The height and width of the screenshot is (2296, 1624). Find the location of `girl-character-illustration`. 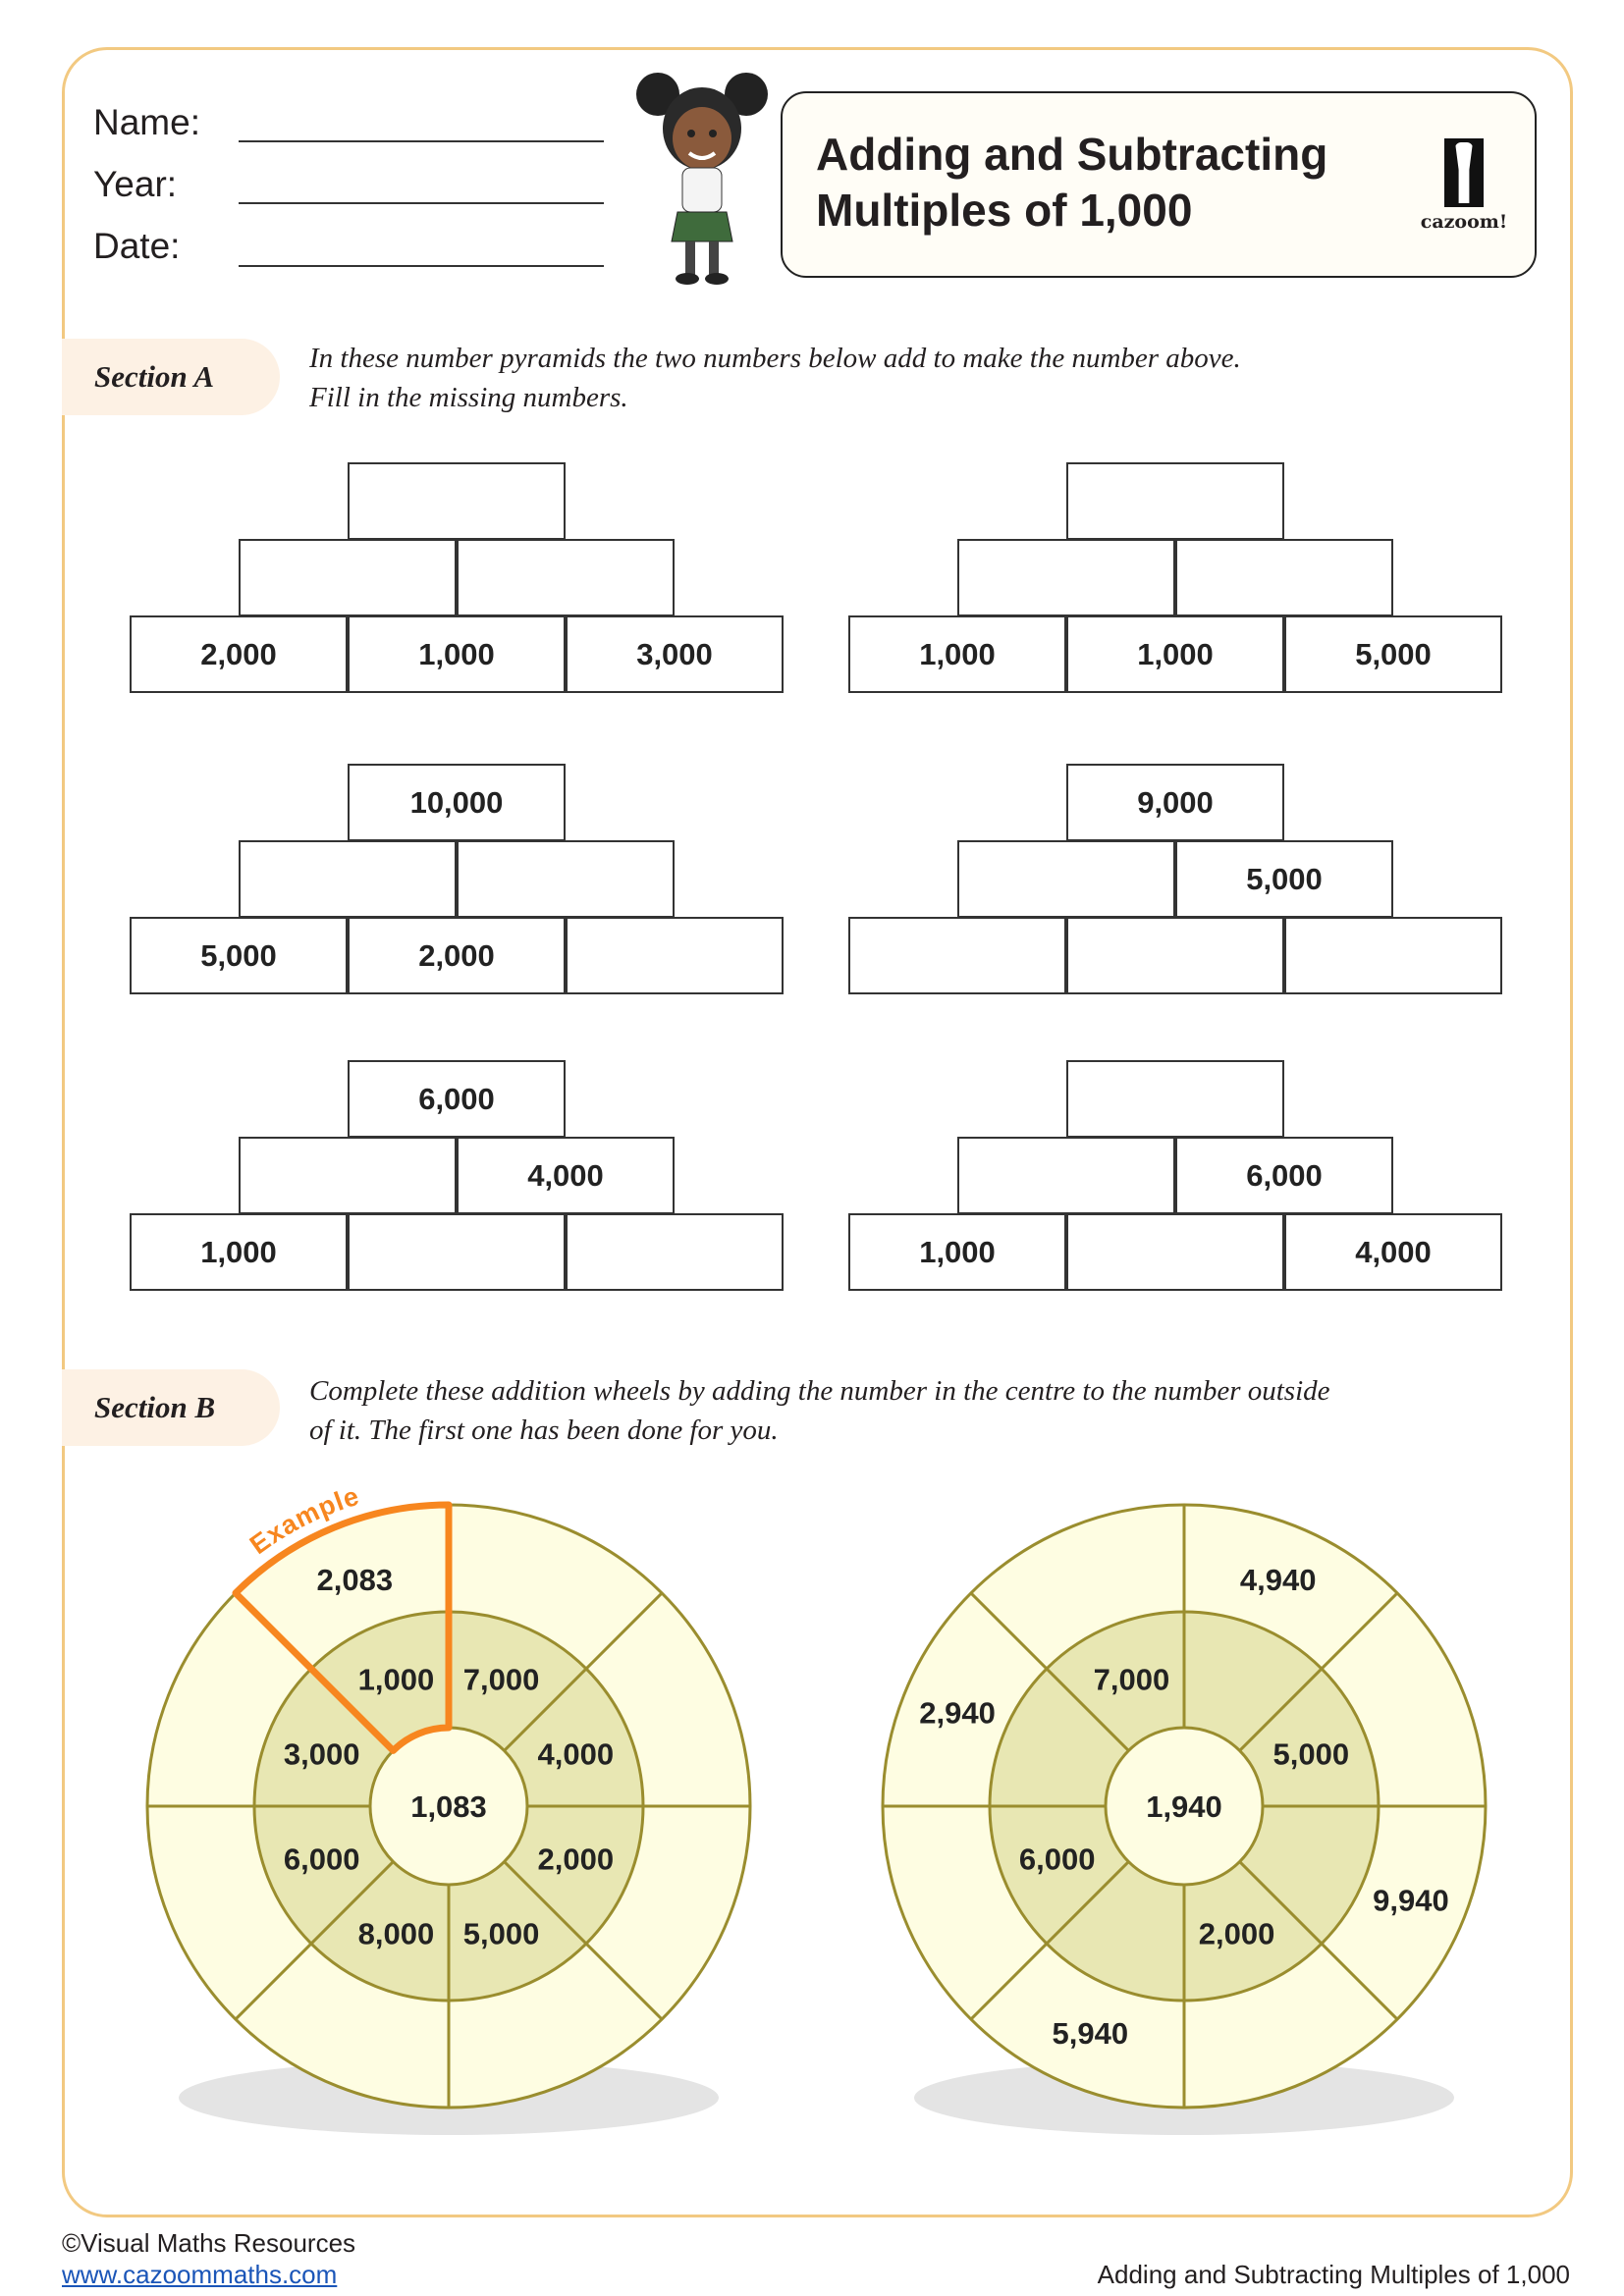

girl-character-illustration is located at coordinates (702, 179).